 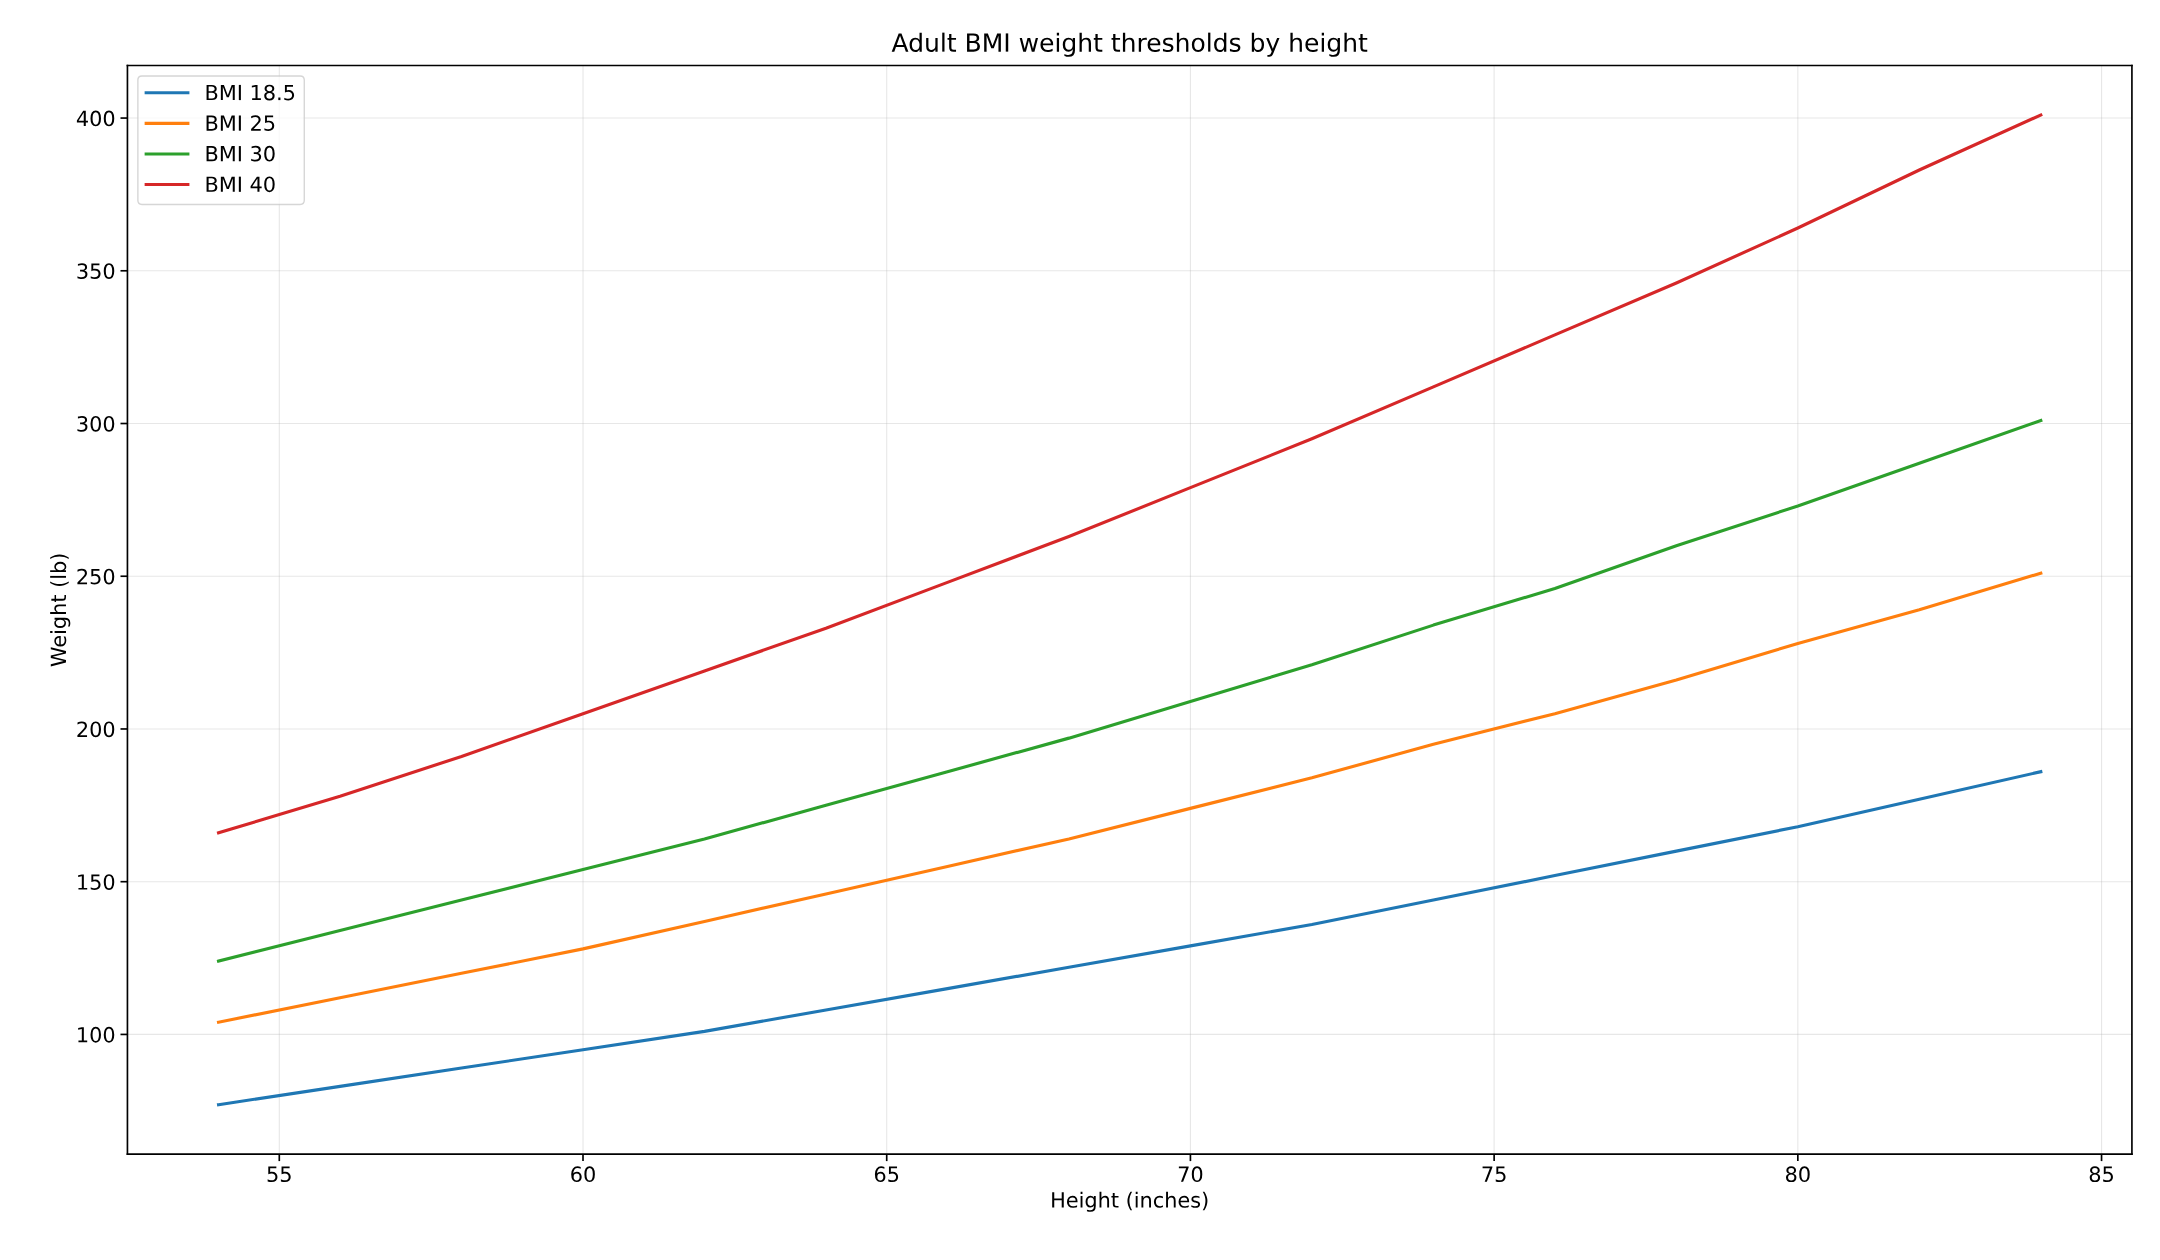 I want to click on legend-label: BMI 40, so click(x=240, y=184).